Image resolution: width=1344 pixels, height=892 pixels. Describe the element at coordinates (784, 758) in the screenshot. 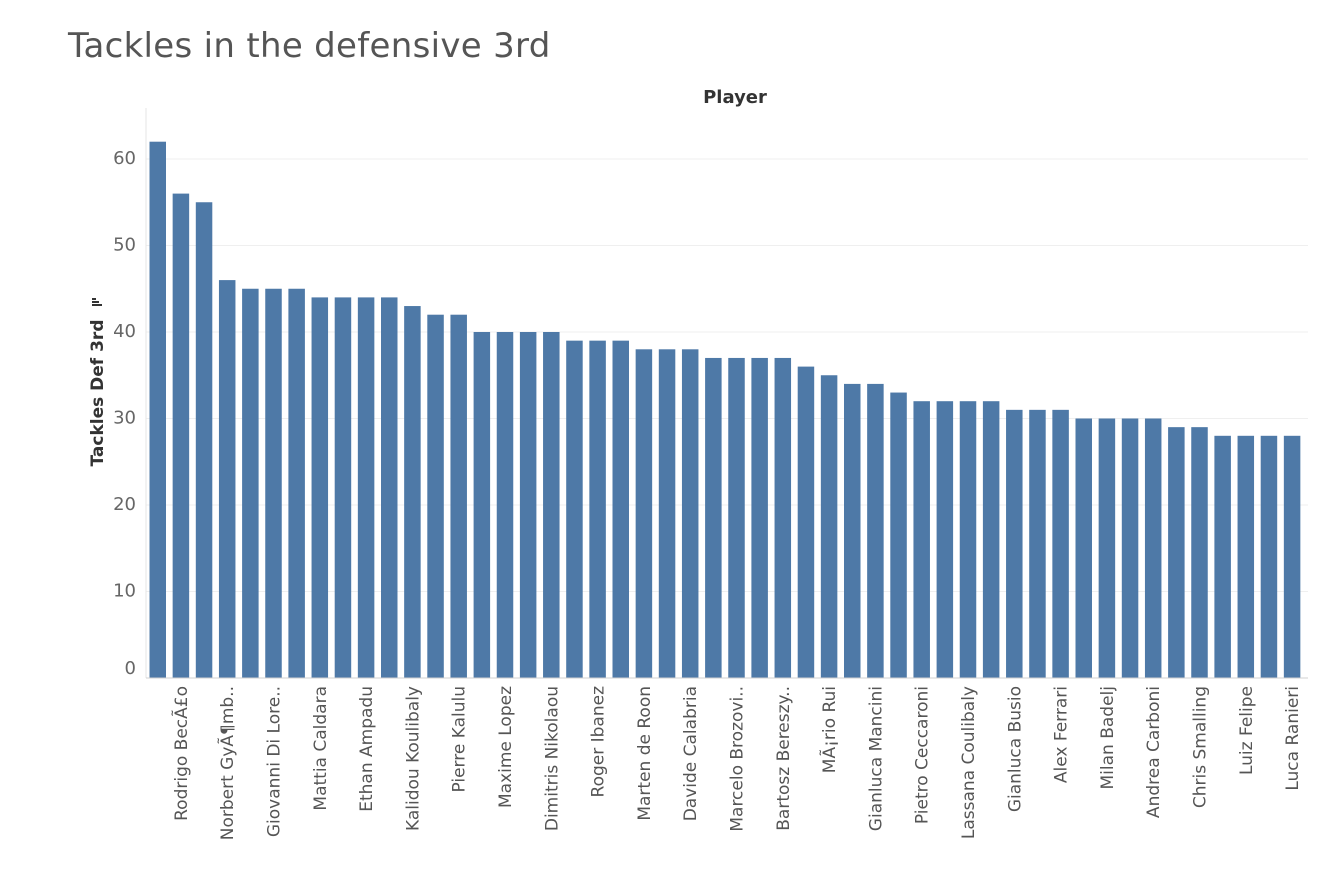

I see `x-tick-label: Bartosz Bereszy..` at that location.